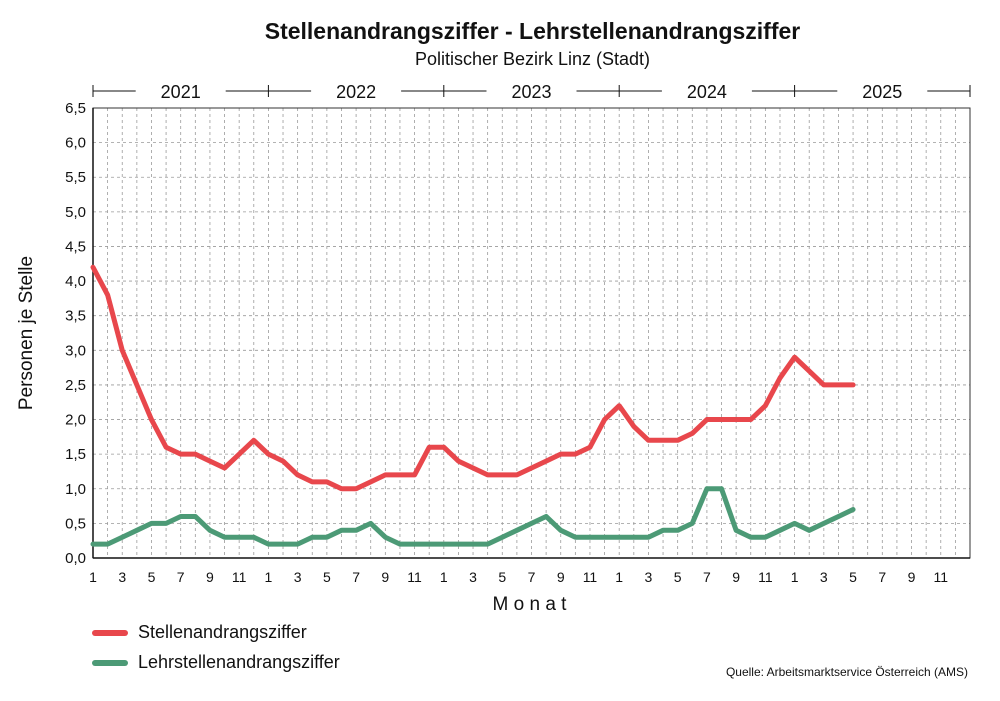 The width and height of the screenshot is (1000, 701). What do you see at coordinates (75, 558) in the screenshot?
I see `y-tick-label: 0,0` at bounding box center [75, 558].